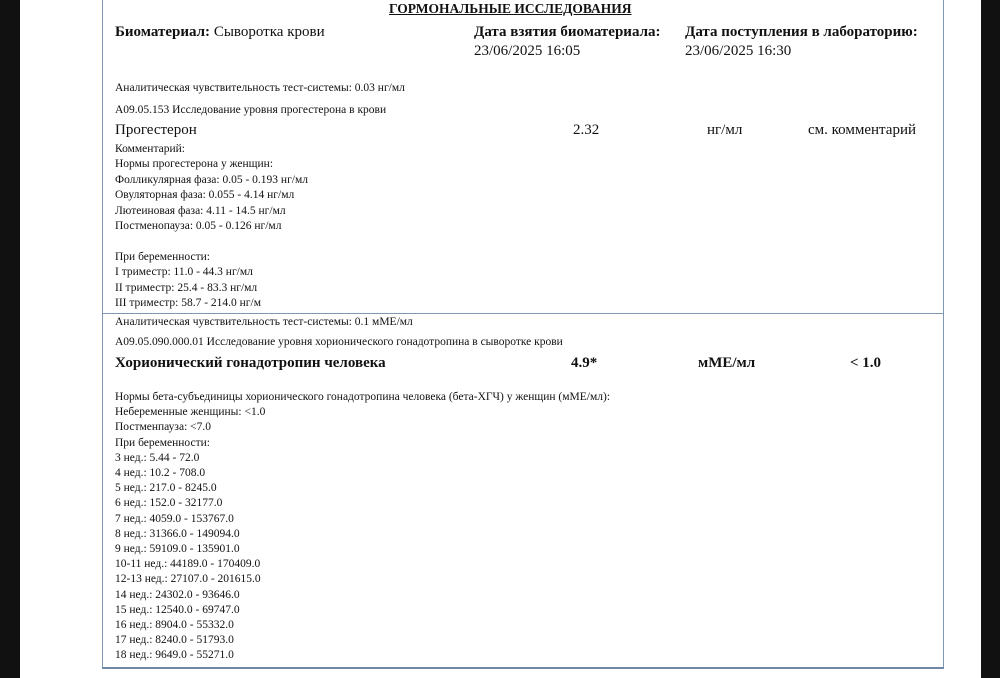 The width and height of the screenshot is (1000, 678). Describe the element at coordinates (205, 195) in the screenshot. I see `text-line: Овуляторная фаза: 0.055 - 4.14 нг/мл` at that location.